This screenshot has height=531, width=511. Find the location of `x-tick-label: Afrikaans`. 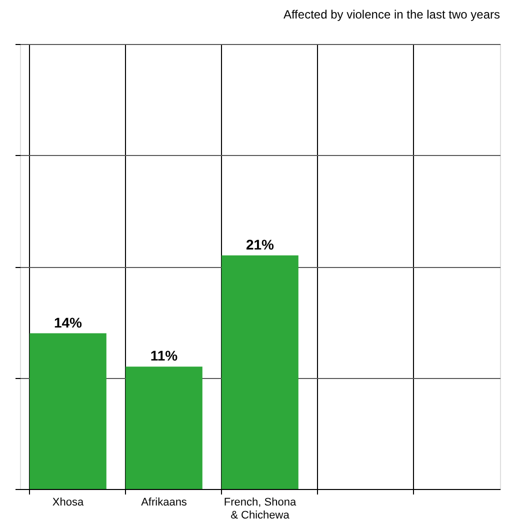

x-tick-label: Afrikaans is located at coordinates (164, 502).